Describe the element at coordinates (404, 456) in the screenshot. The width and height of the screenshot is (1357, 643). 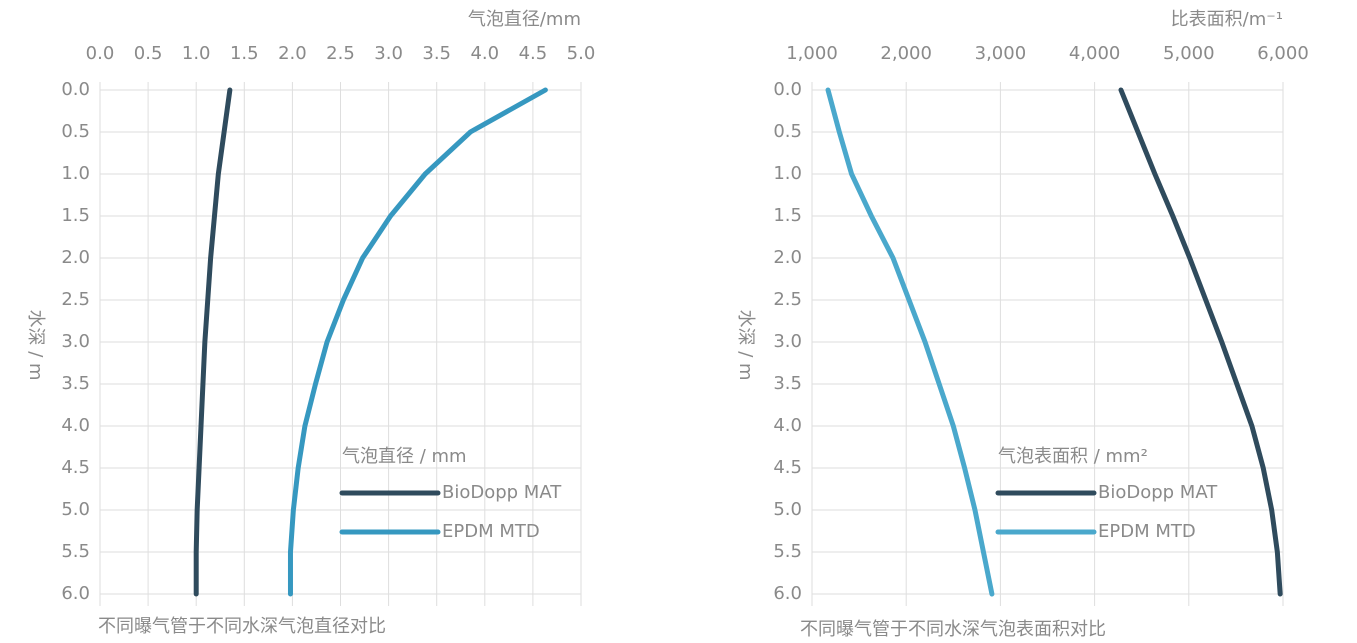
I see `legend-title: 气泡直径 / mm` at that location.